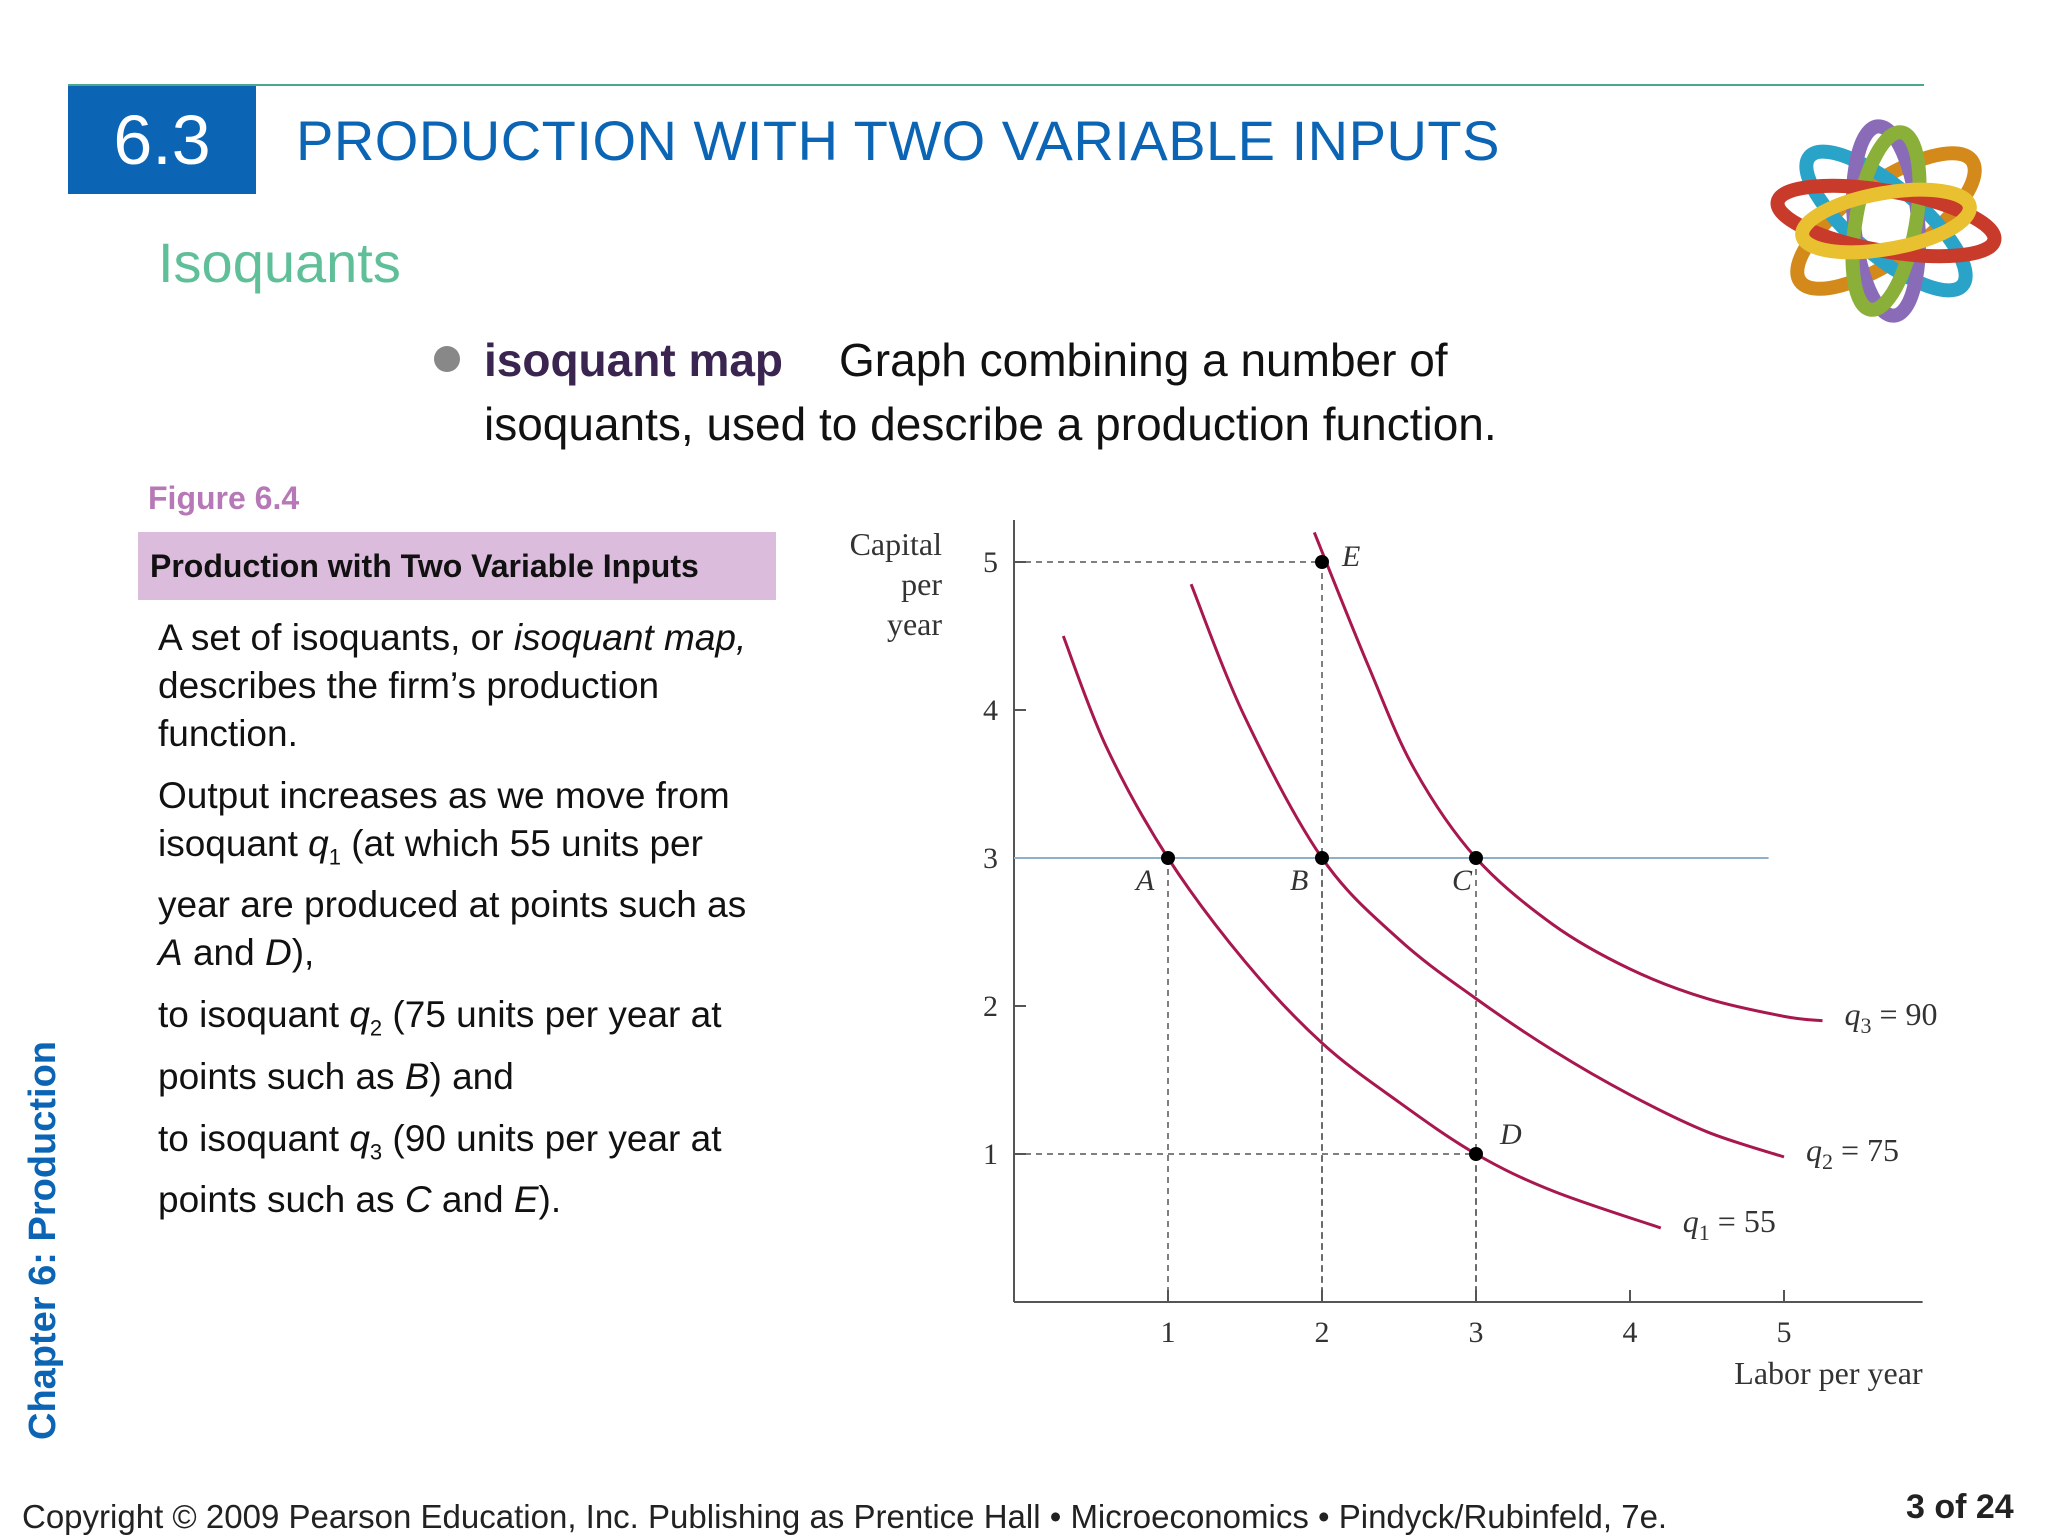 This screenshot has height=1536, width=2048. Describe the element at coordinates (1143, 360) in the screenshot. I see `definition-line-1: Graph combining a number of` at that location.